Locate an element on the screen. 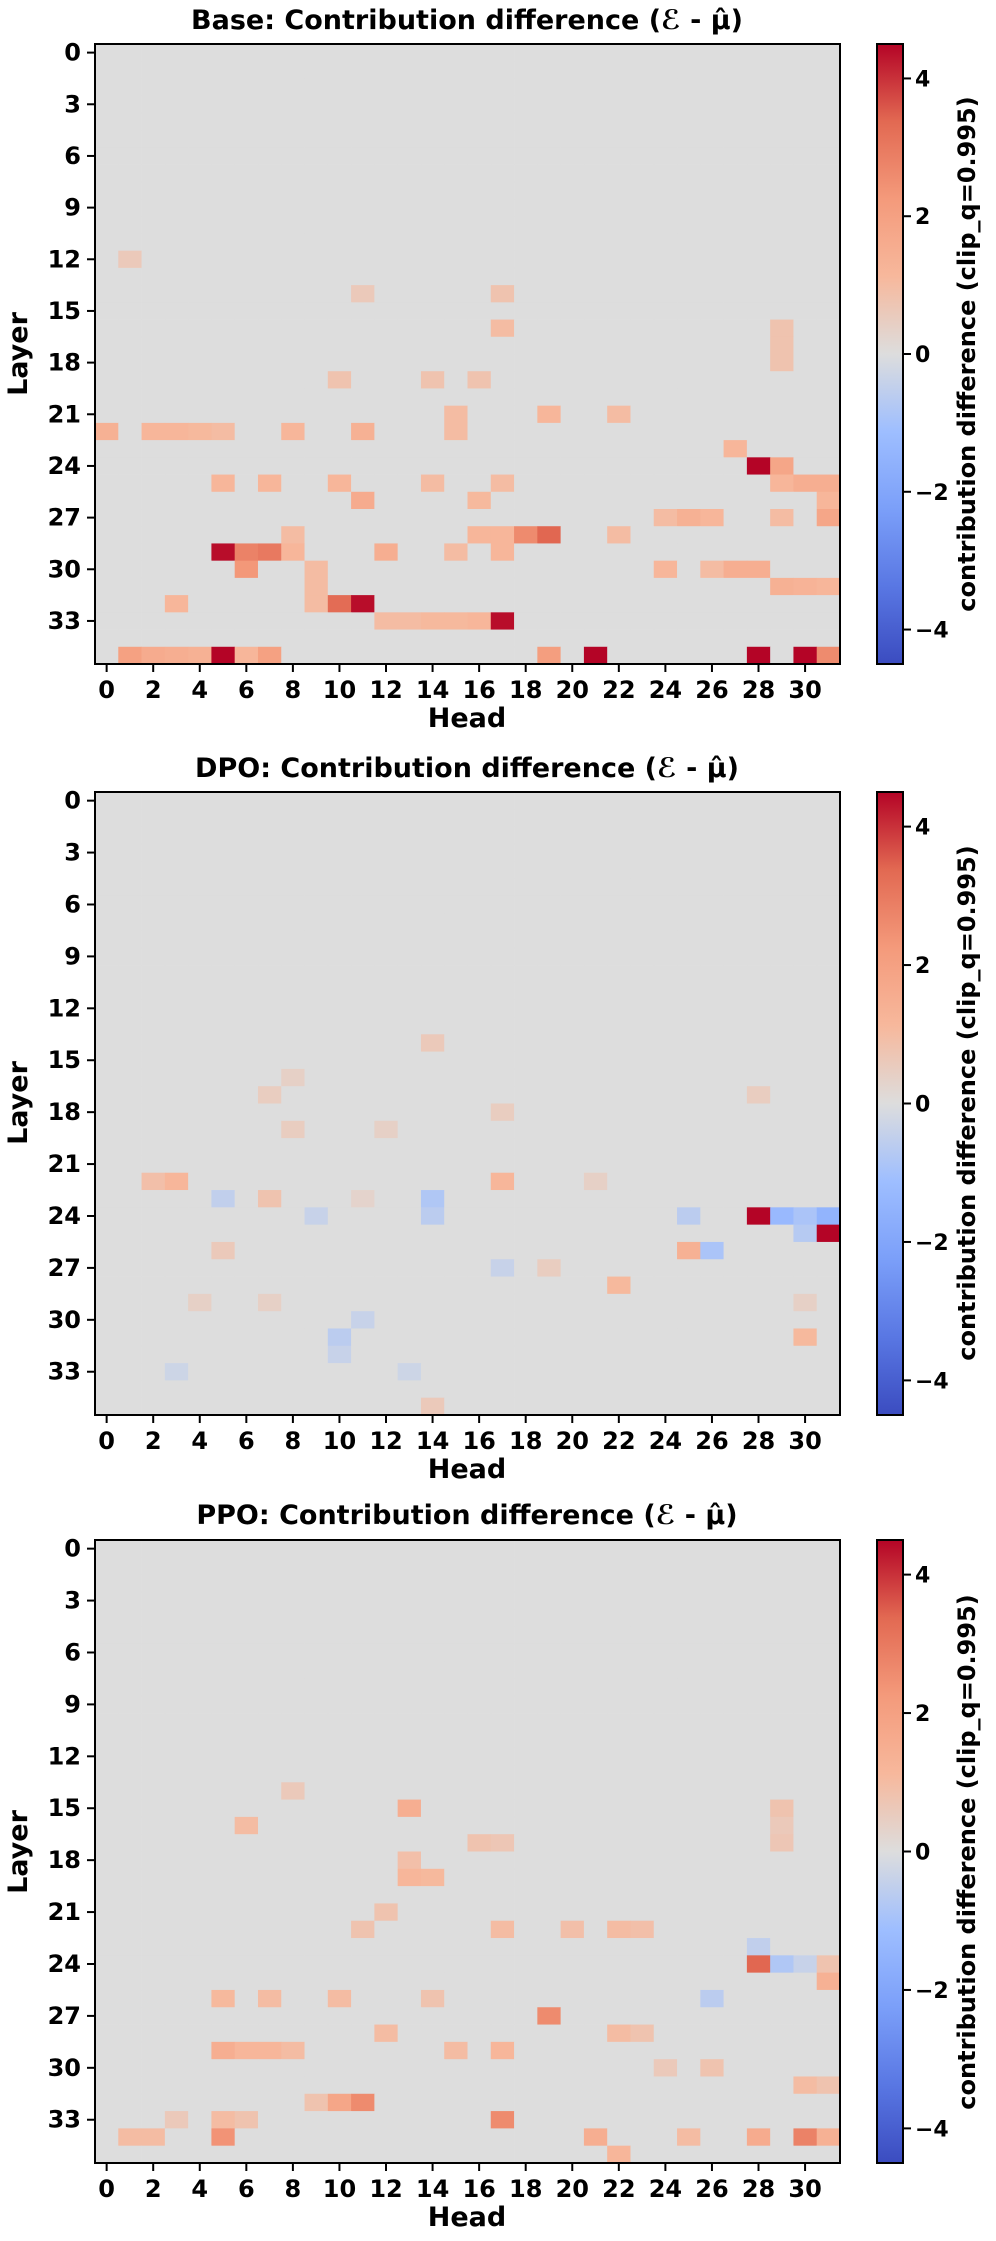  y-tick-label: 33 is located at coordinates (64, 1372).